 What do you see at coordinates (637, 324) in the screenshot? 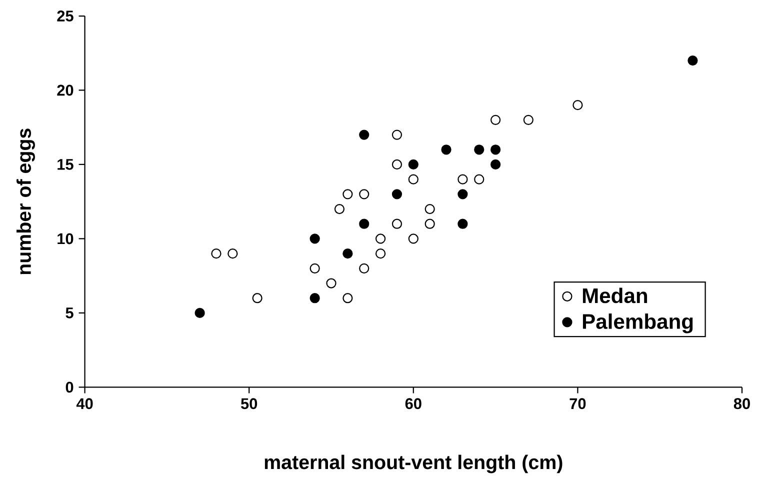
I see `legend-label: Palembang` at bounding box center [637, 324].